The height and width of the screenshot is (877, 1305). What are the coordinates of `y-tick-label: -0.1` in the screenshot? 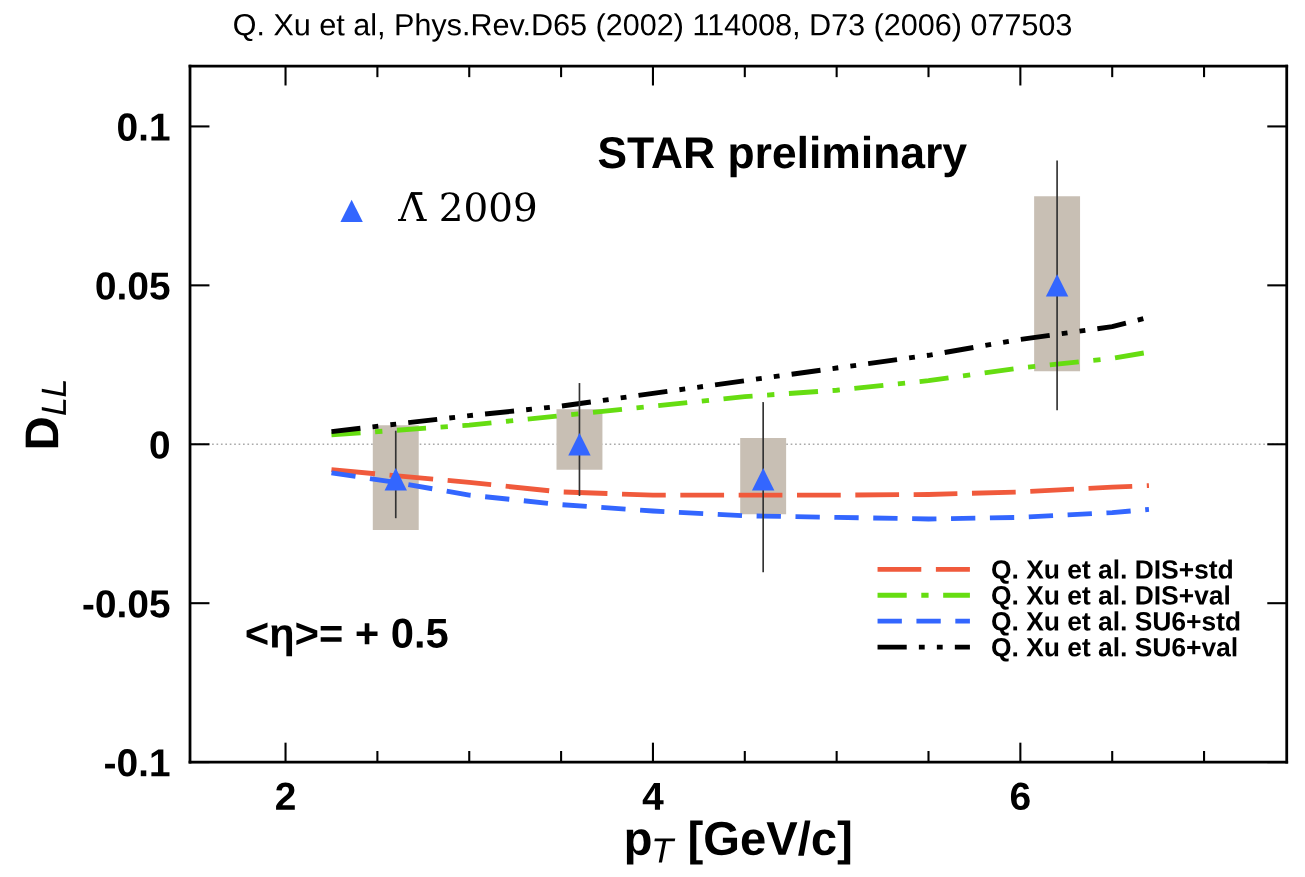 It's located at (137, 763).